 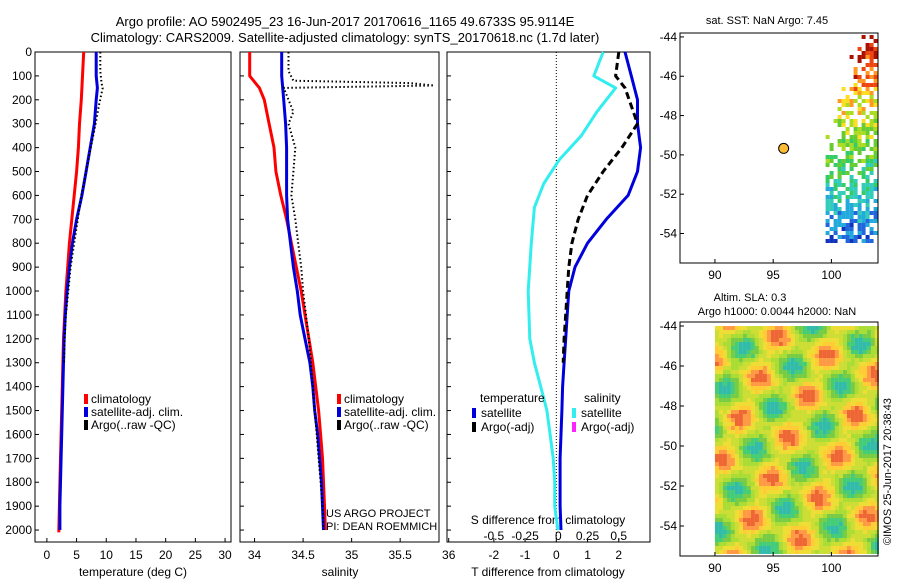 I want to click on sst-map-ytick-label: -44, so click(x=669, y=37).